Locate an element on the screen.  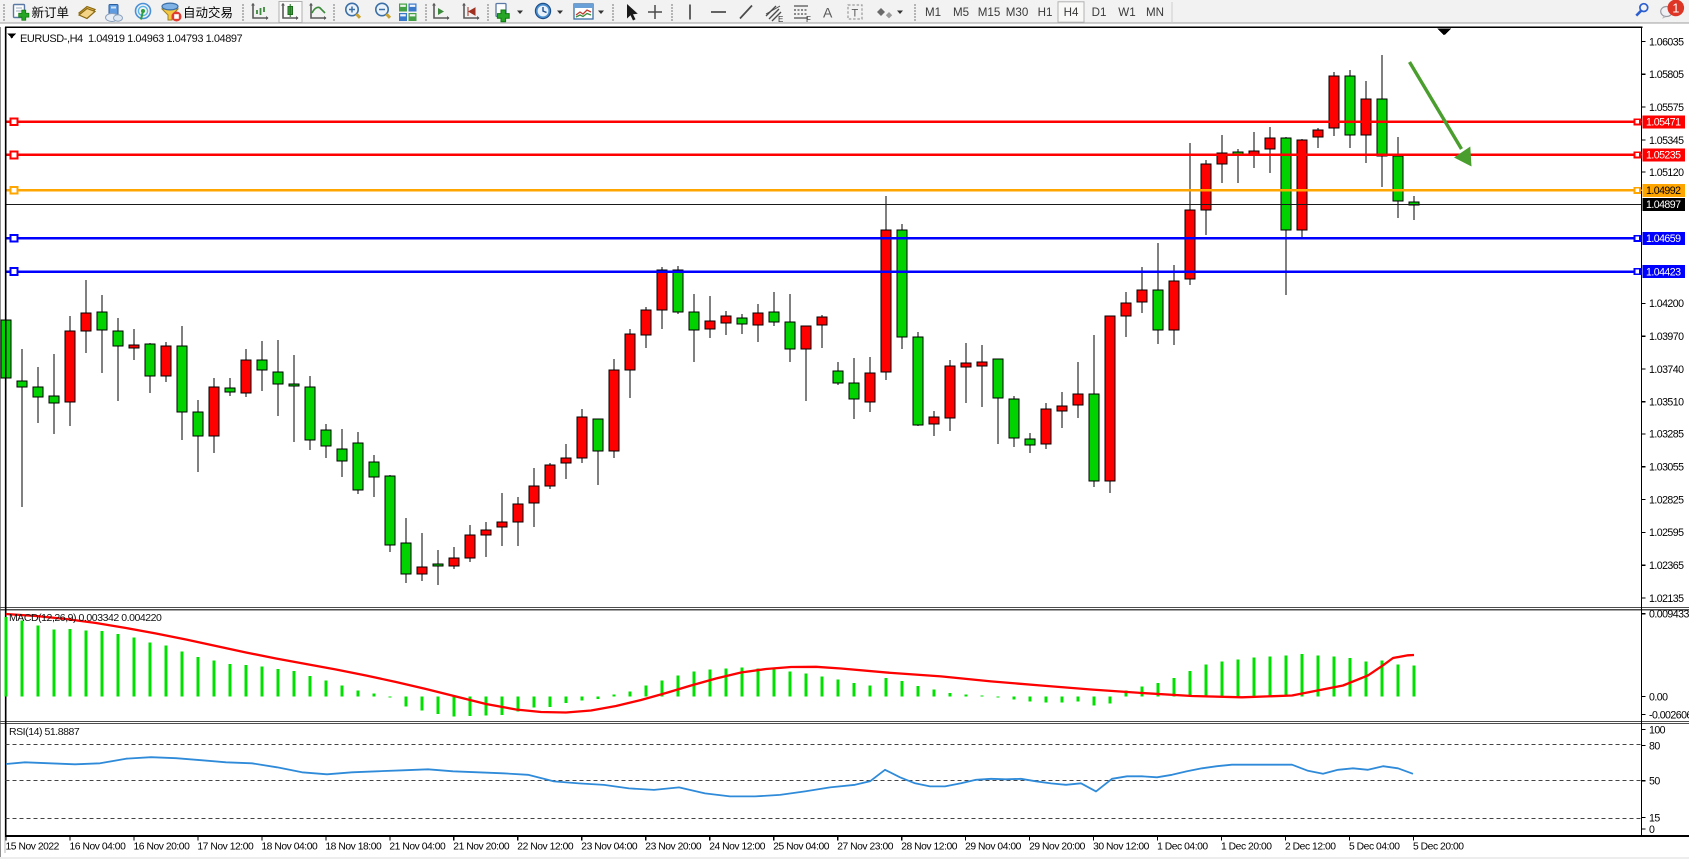
svg-text: M1 is located at coordinates (933, 12).